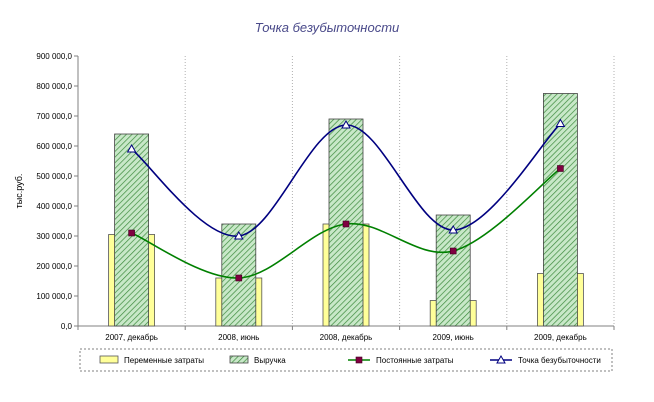 The image size is (654, 402). Describe the element at coordinates (501, 359) in the screenshot. I see `legend-marker-breakeven` at that location.